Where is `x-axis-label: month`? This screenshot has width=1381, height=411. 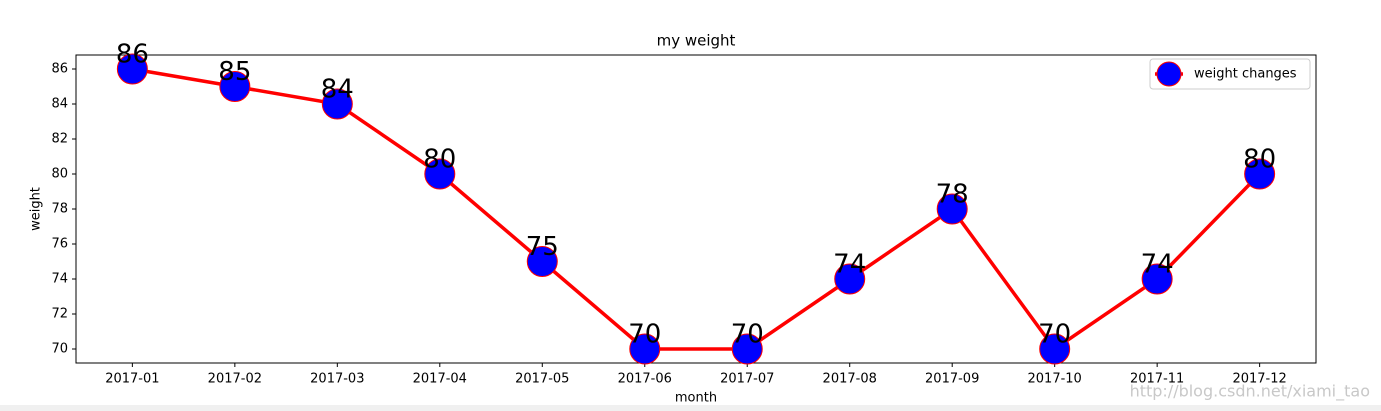
x-axis-label: month is located at coordinates (696, 398).